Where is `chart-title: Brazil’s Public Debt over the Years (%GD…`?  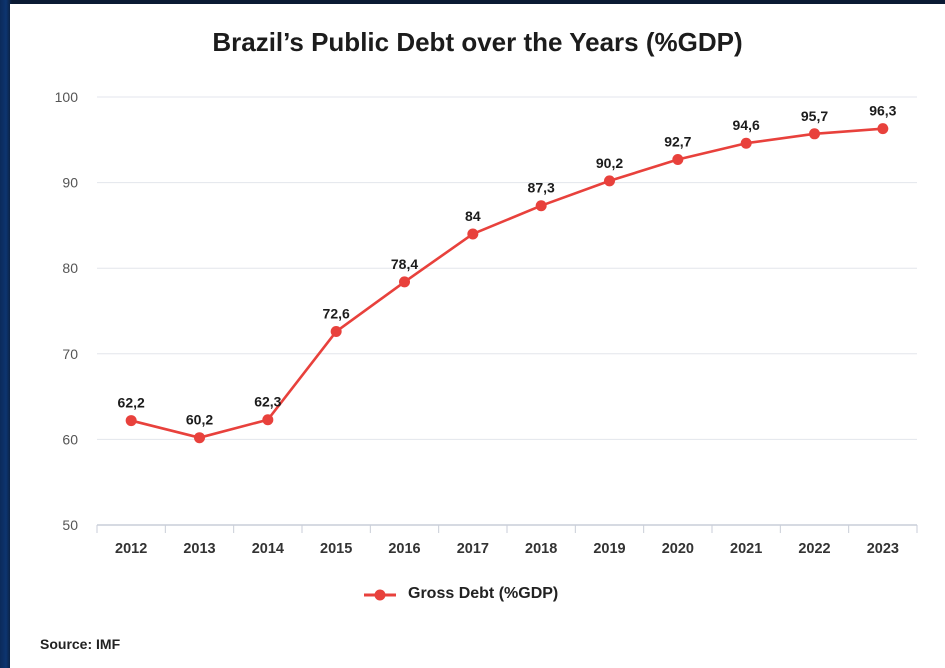 chart-title: Brazil’s Public Debt over the Years (%GD… is located at coordinates (477, 42).